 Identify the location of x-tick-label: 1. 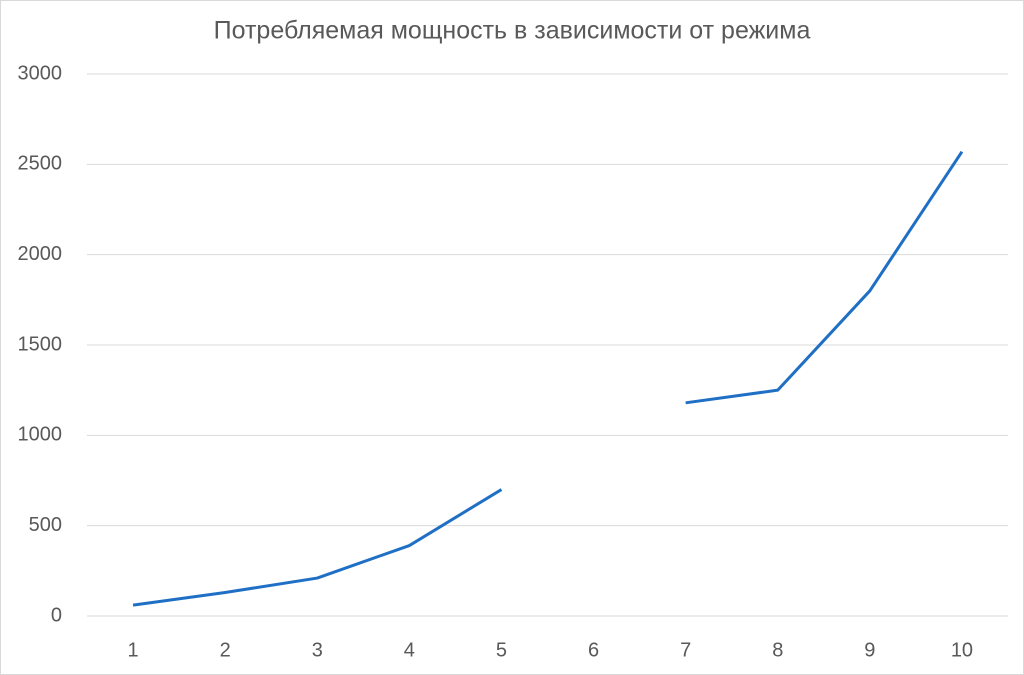
(132, 650).